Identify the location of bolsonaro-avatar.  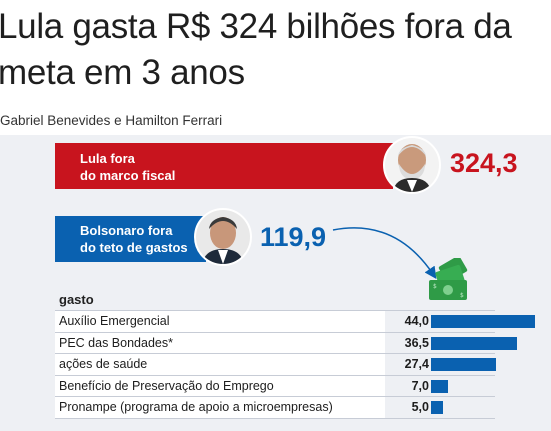
(223, 237).